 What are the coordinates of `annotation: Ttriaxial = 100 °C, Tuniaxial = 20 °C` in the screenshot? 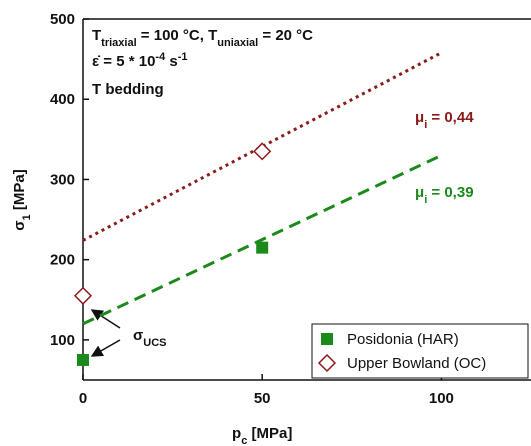 It's located at (202, 38).